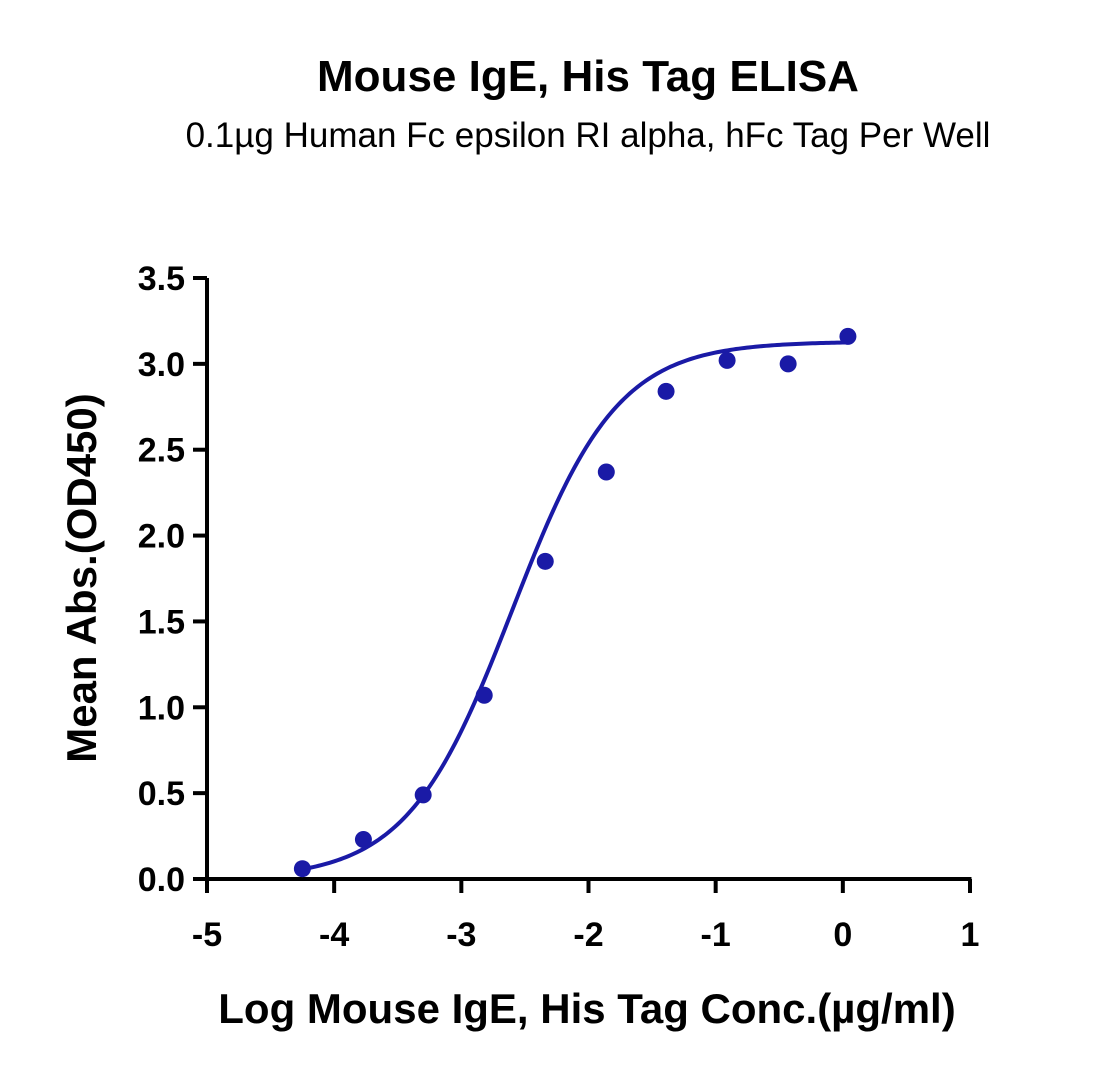 This screenshot has width=1102, height=1077. Describe the element at coordinates (161, 279) in the screenshot. I see `y-tick-label: 3.5` at that location.